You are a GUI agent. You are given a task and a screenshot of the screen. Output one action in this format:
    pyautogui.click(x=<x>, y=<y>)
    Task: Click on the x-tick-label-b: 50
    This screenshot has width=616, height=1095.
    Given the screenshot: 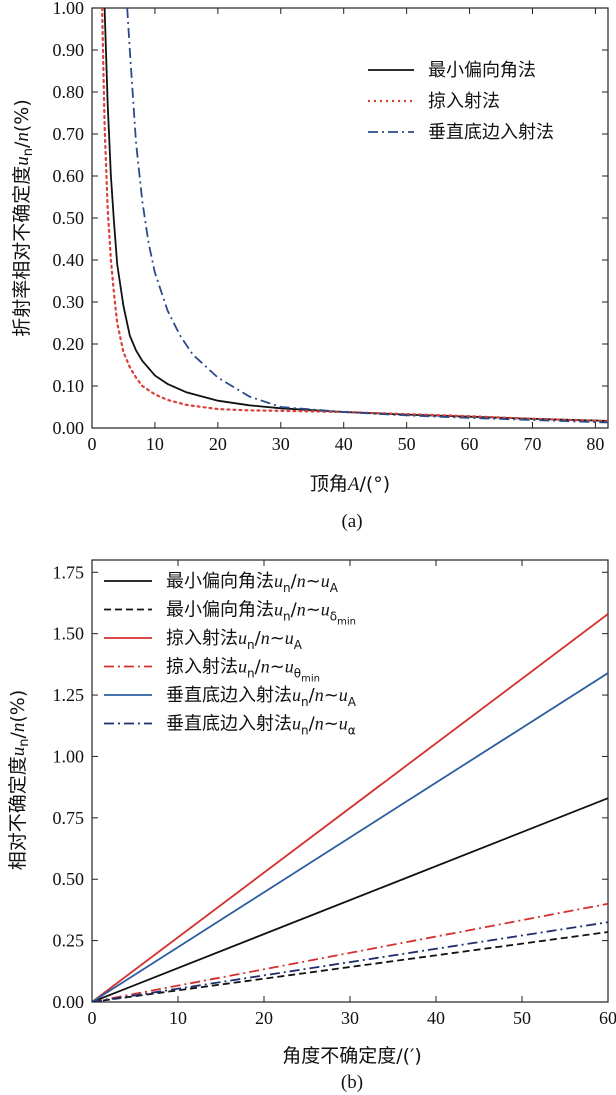 What is the action you would take?
    pyautogui.click(x=522, y=1018)
    